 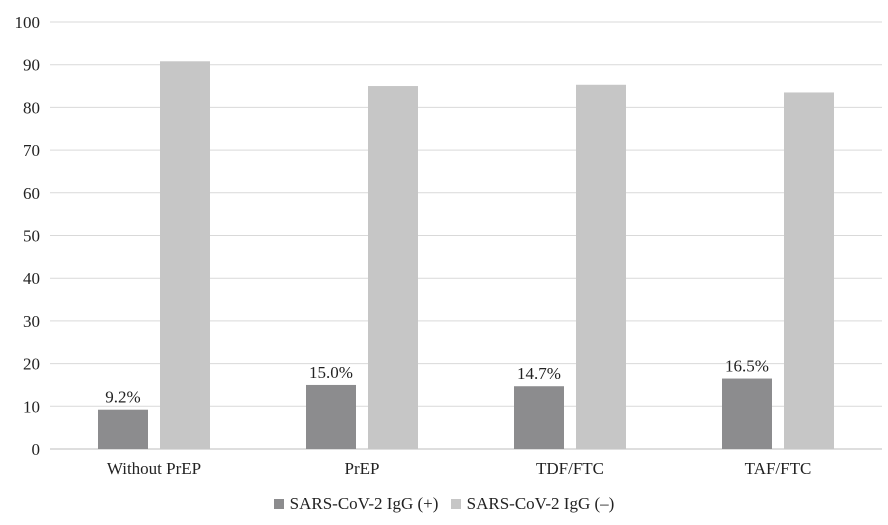 What do you see at coordinates (31, 65) in the screenshot?
I see `y-tick-label: 90` at bounding box center [31, 65].